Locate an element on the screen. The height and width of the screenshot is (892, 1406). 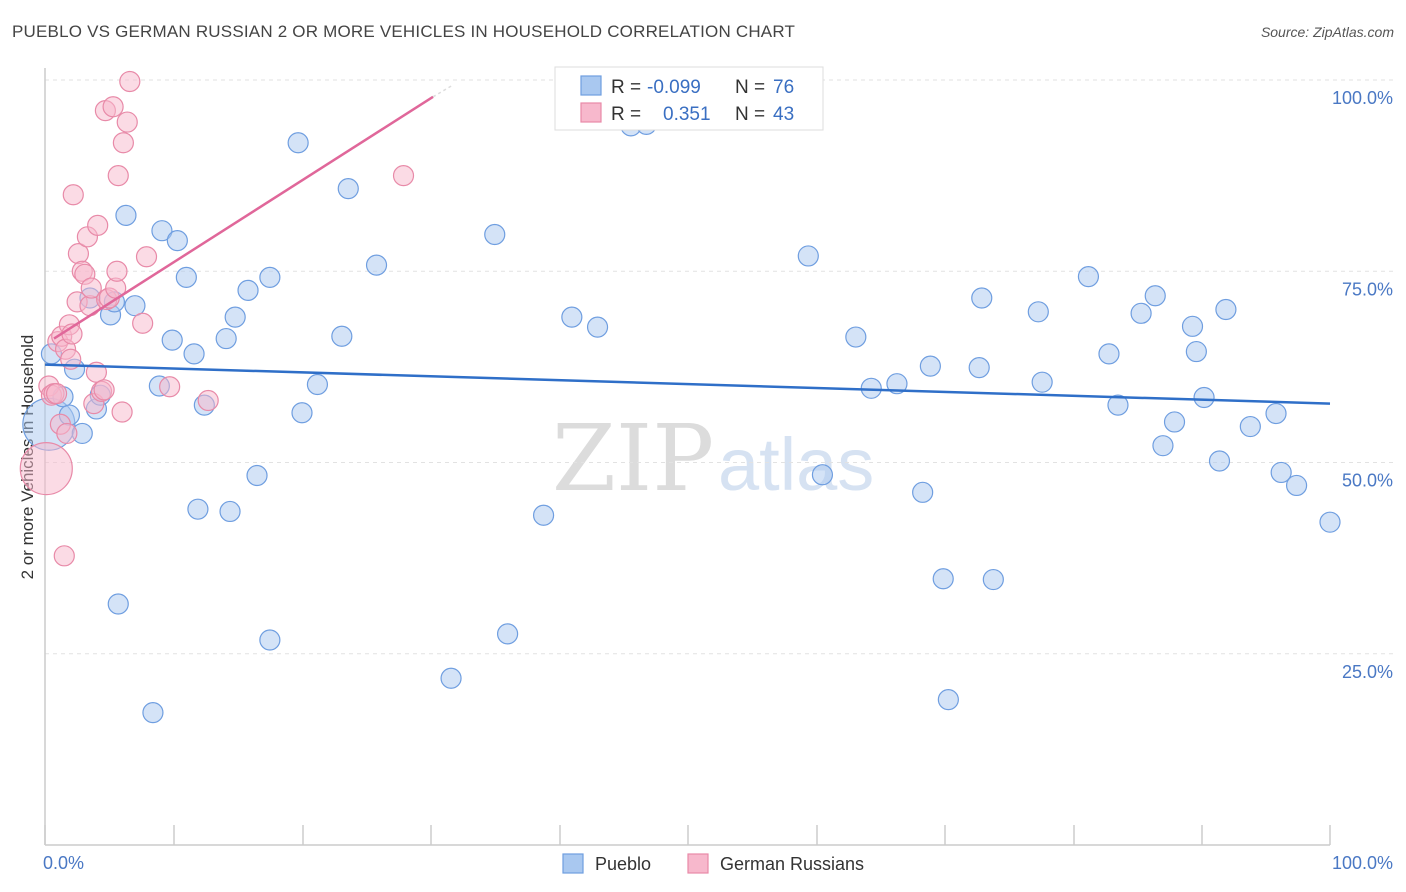
zipatlas-watermark: ZIP atlas is located at coordinates (713, 458).